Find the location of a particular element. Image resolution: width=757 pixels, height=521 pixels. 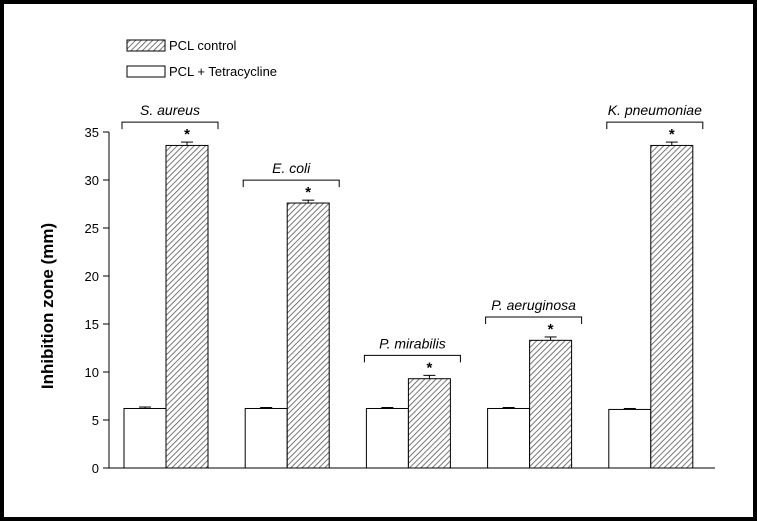

legend-swatch-pcl-tetracycline is located at coordinates (146, 71).